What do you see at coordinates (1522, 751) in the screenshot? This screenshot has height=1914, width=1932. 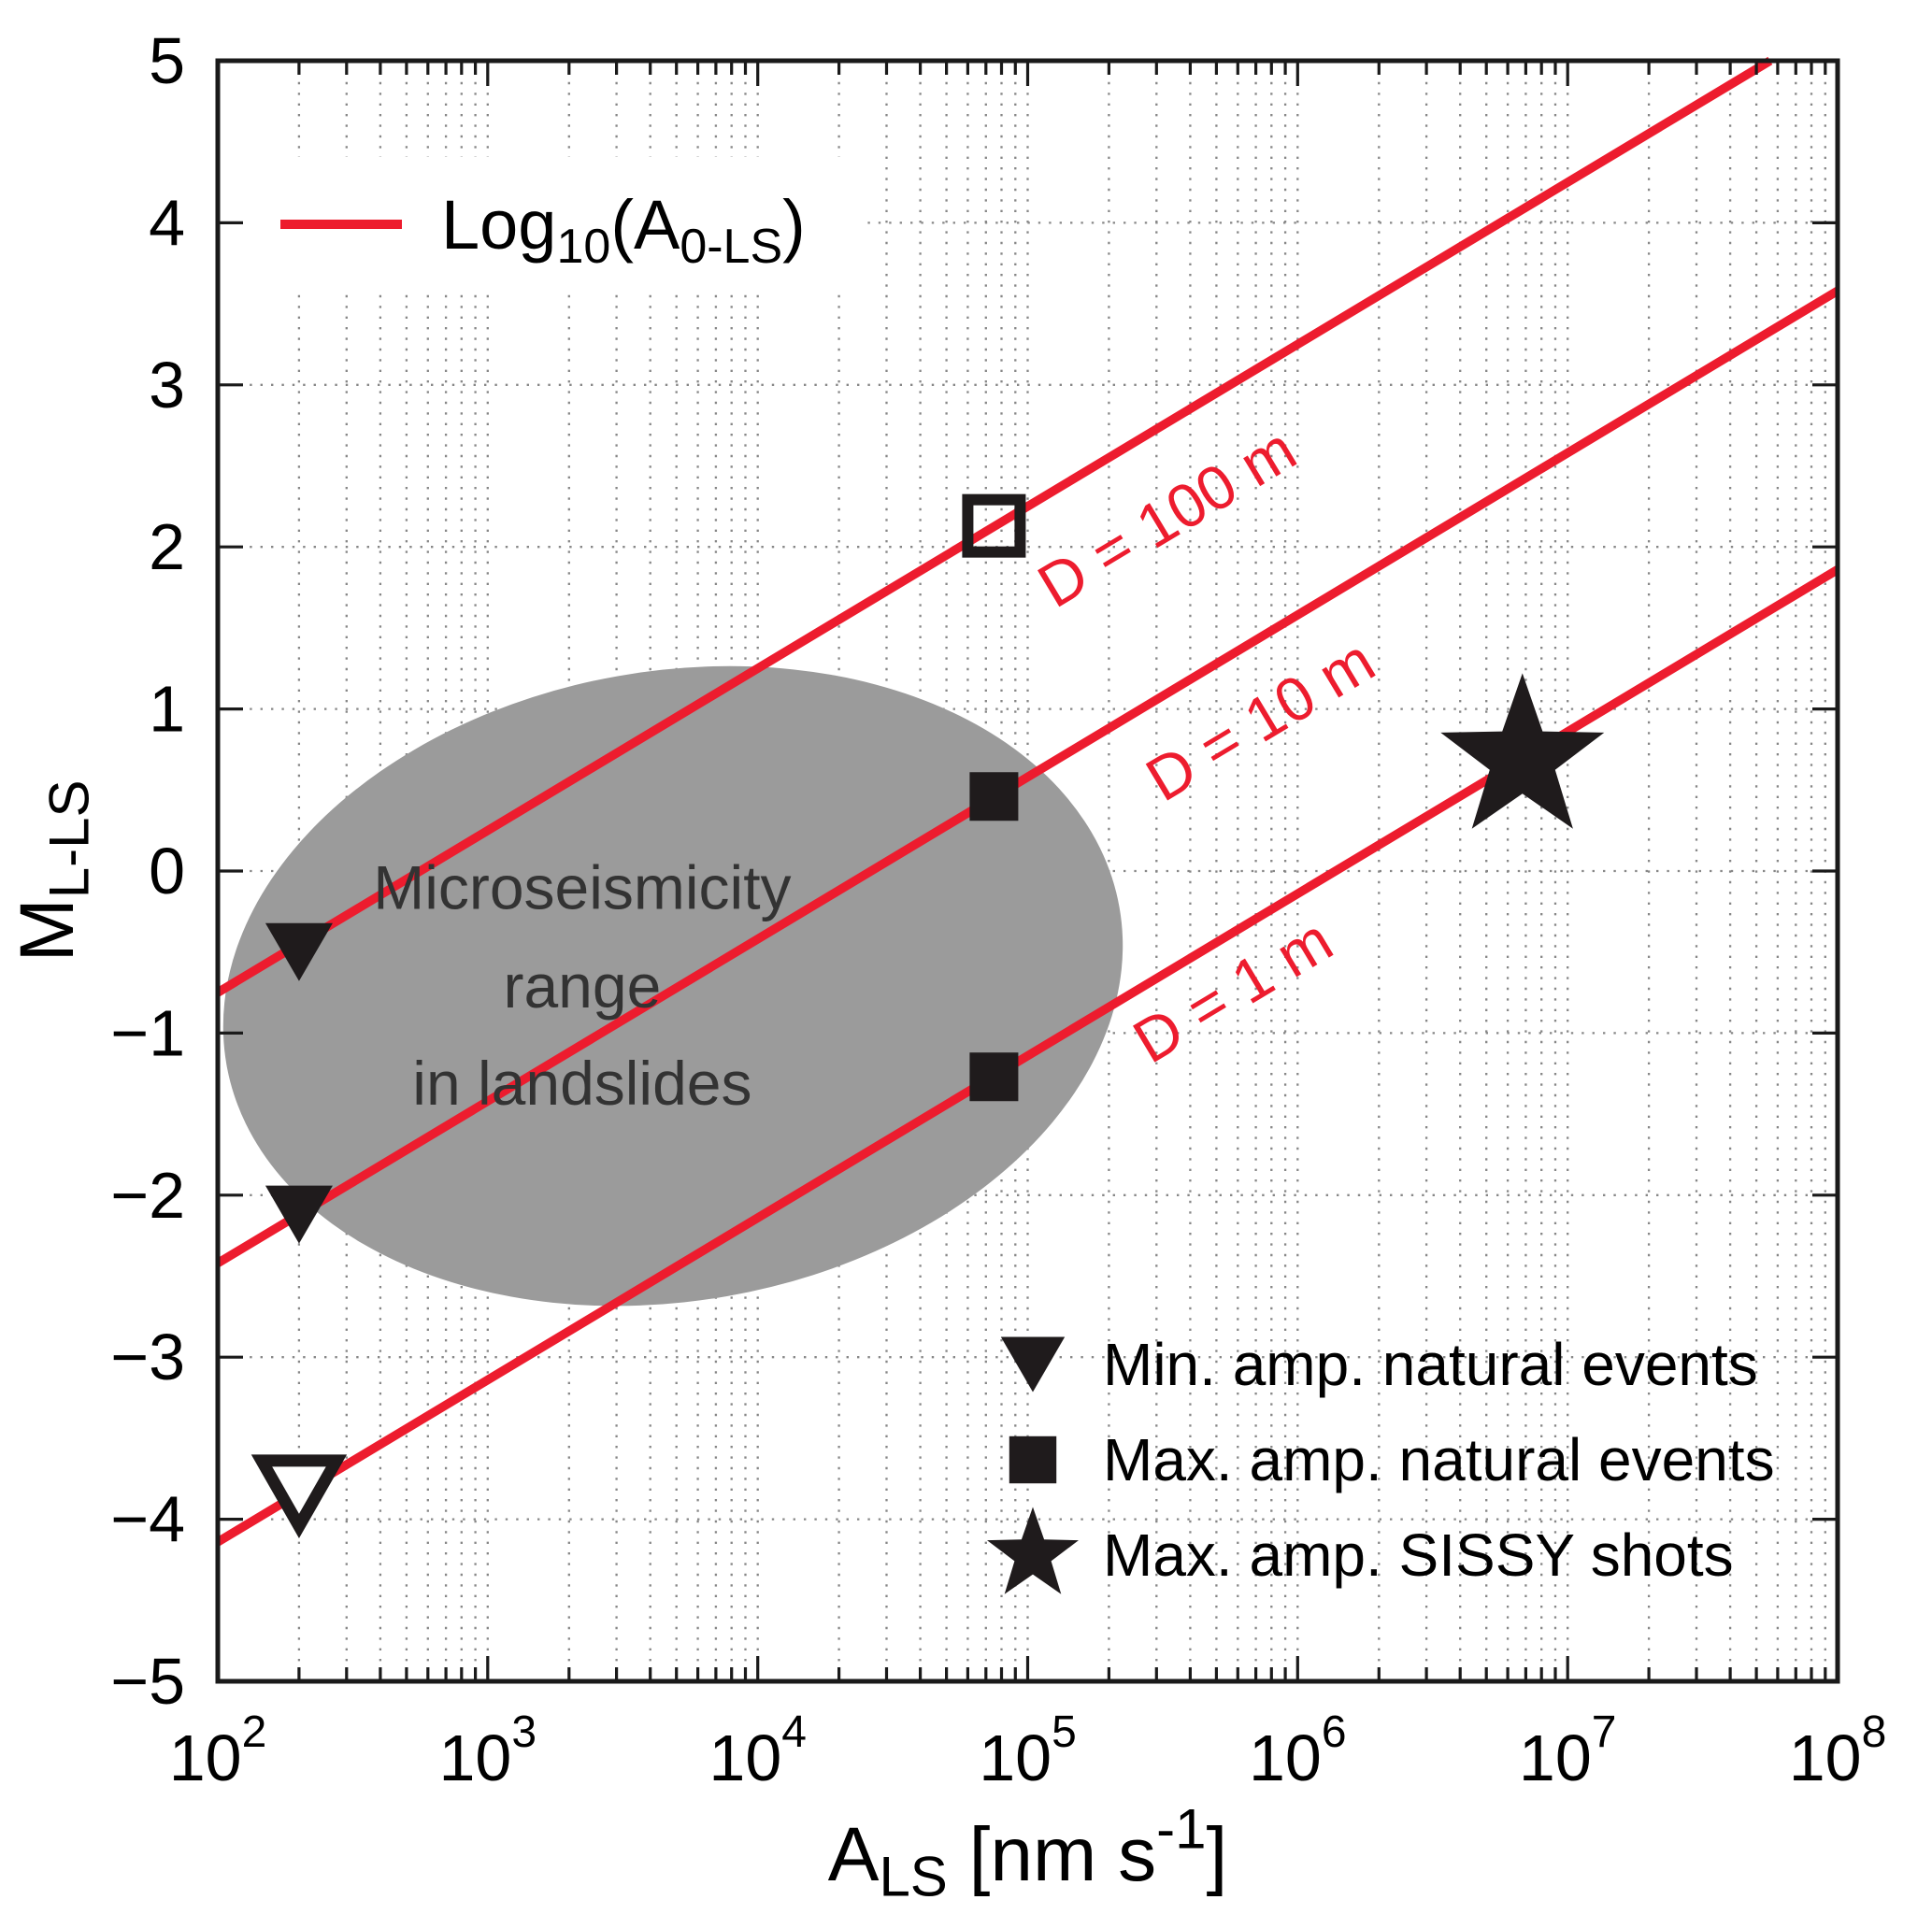 I see `data-point-6-star-filled` at bounding box center [1522, 751].